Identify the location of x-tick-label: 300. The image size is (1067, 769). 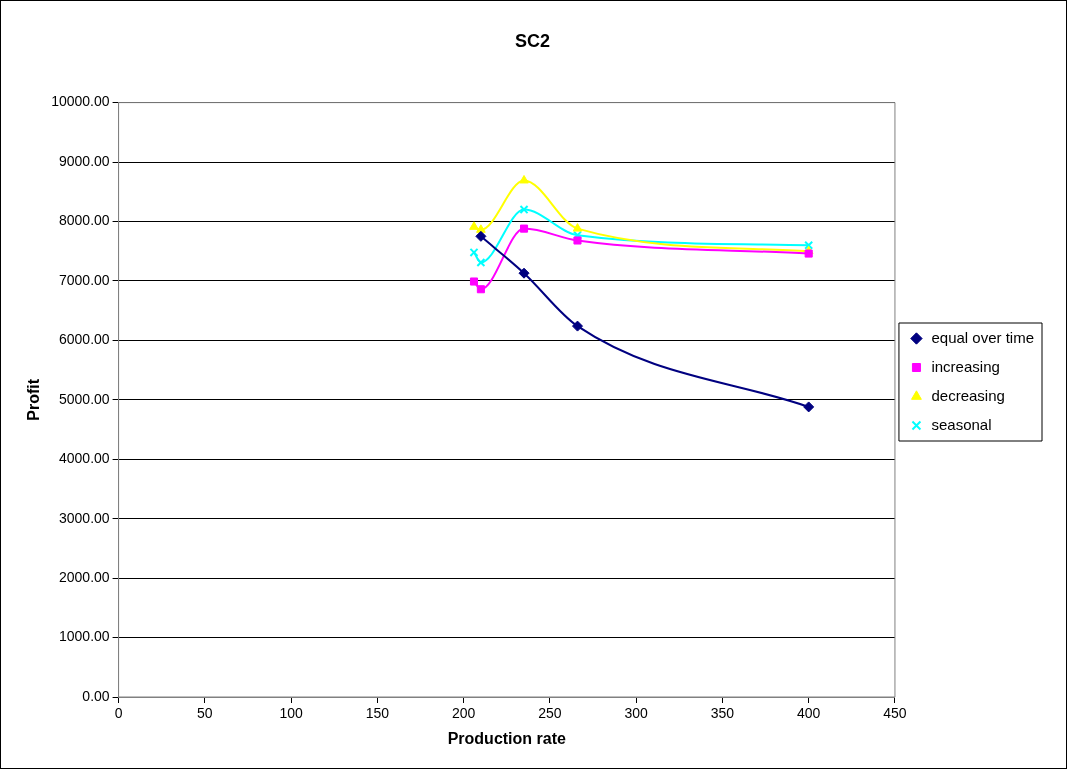
(636, 713).